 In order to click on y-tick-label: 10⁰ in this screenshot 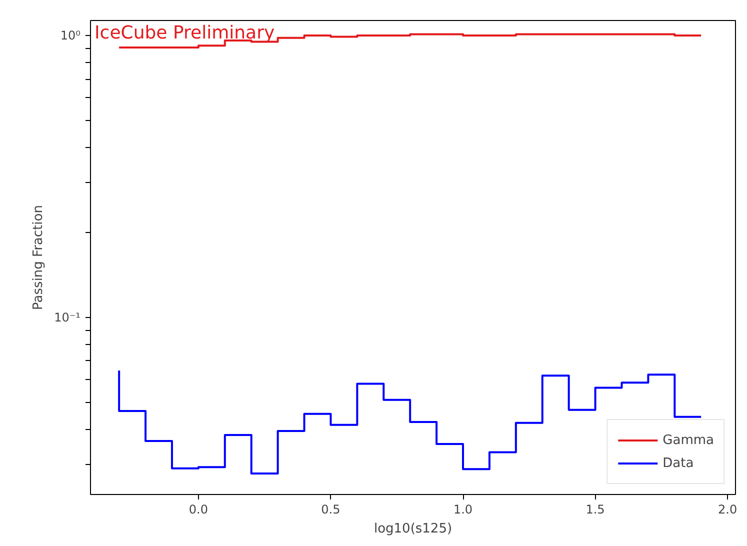, I will do `click(70, 35)`.